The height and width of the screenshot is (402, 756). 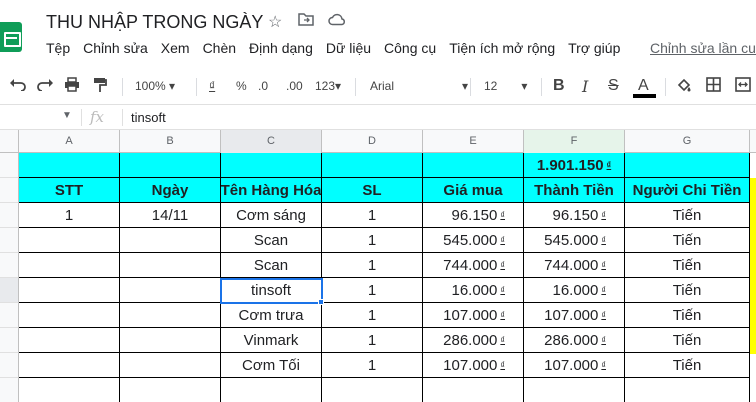 I want to click on column-header-d: D, so click(x=372, y=141).